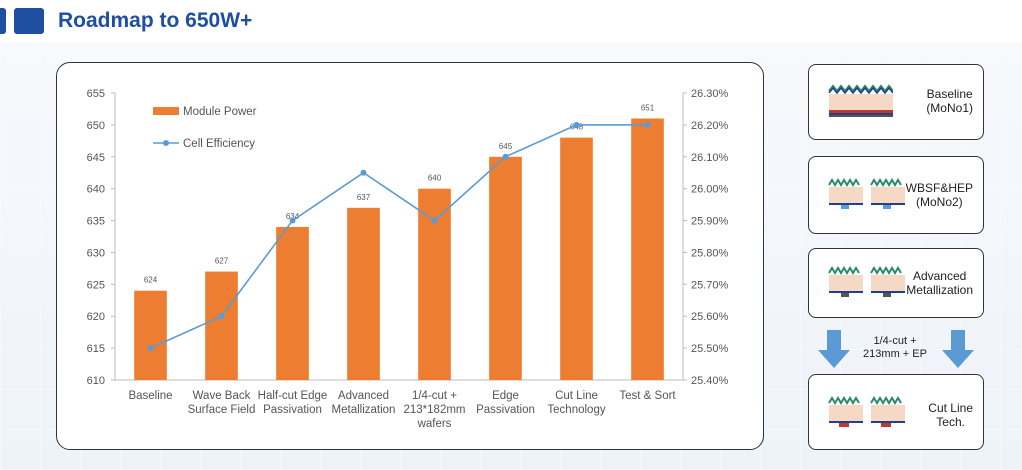 This screenshot has height=470, width=1022. I want to click on header: Roadmap to 650W+, so click(511, 21).